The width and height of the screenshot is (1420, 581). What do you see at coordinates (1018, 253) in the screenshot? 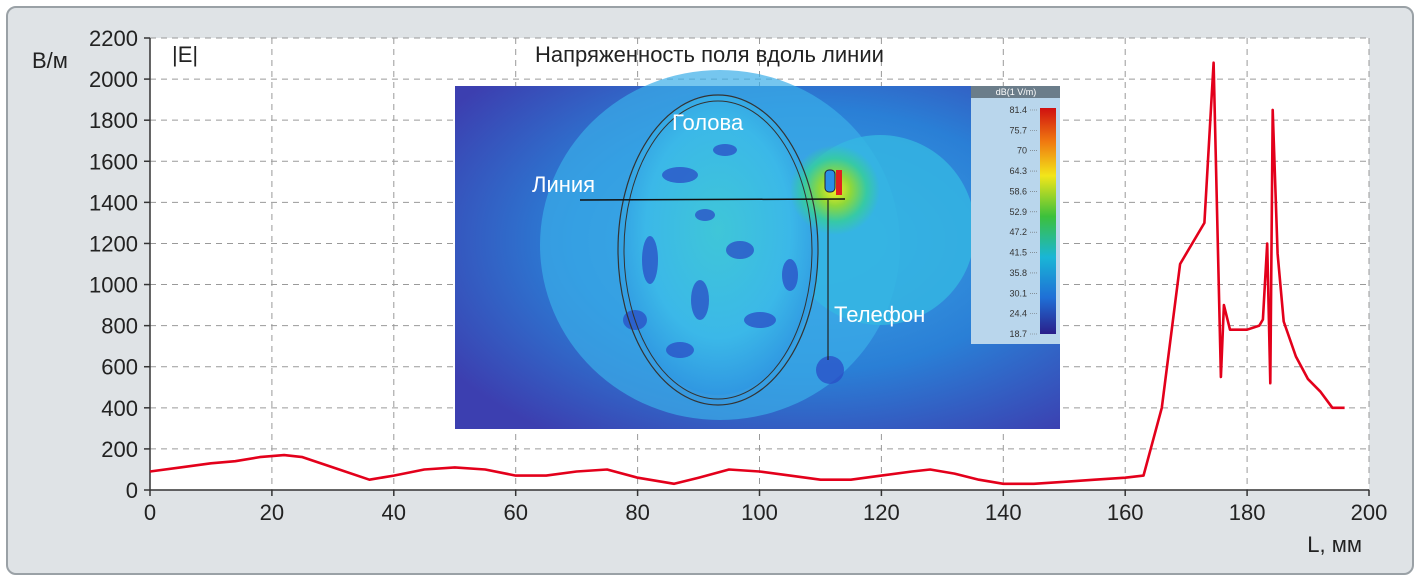
I see `colorbar-tick-label: 41.5` at bounding box center [1018, 253].